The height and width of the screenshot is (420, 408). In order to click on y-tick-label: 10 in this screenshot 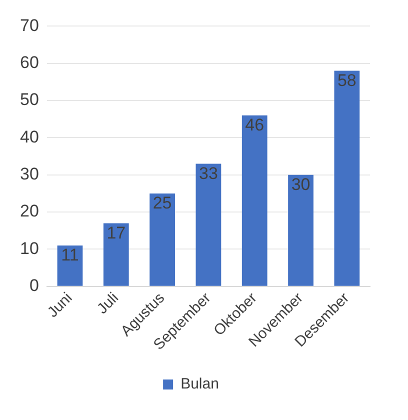, I will do `click(29, 248)`.